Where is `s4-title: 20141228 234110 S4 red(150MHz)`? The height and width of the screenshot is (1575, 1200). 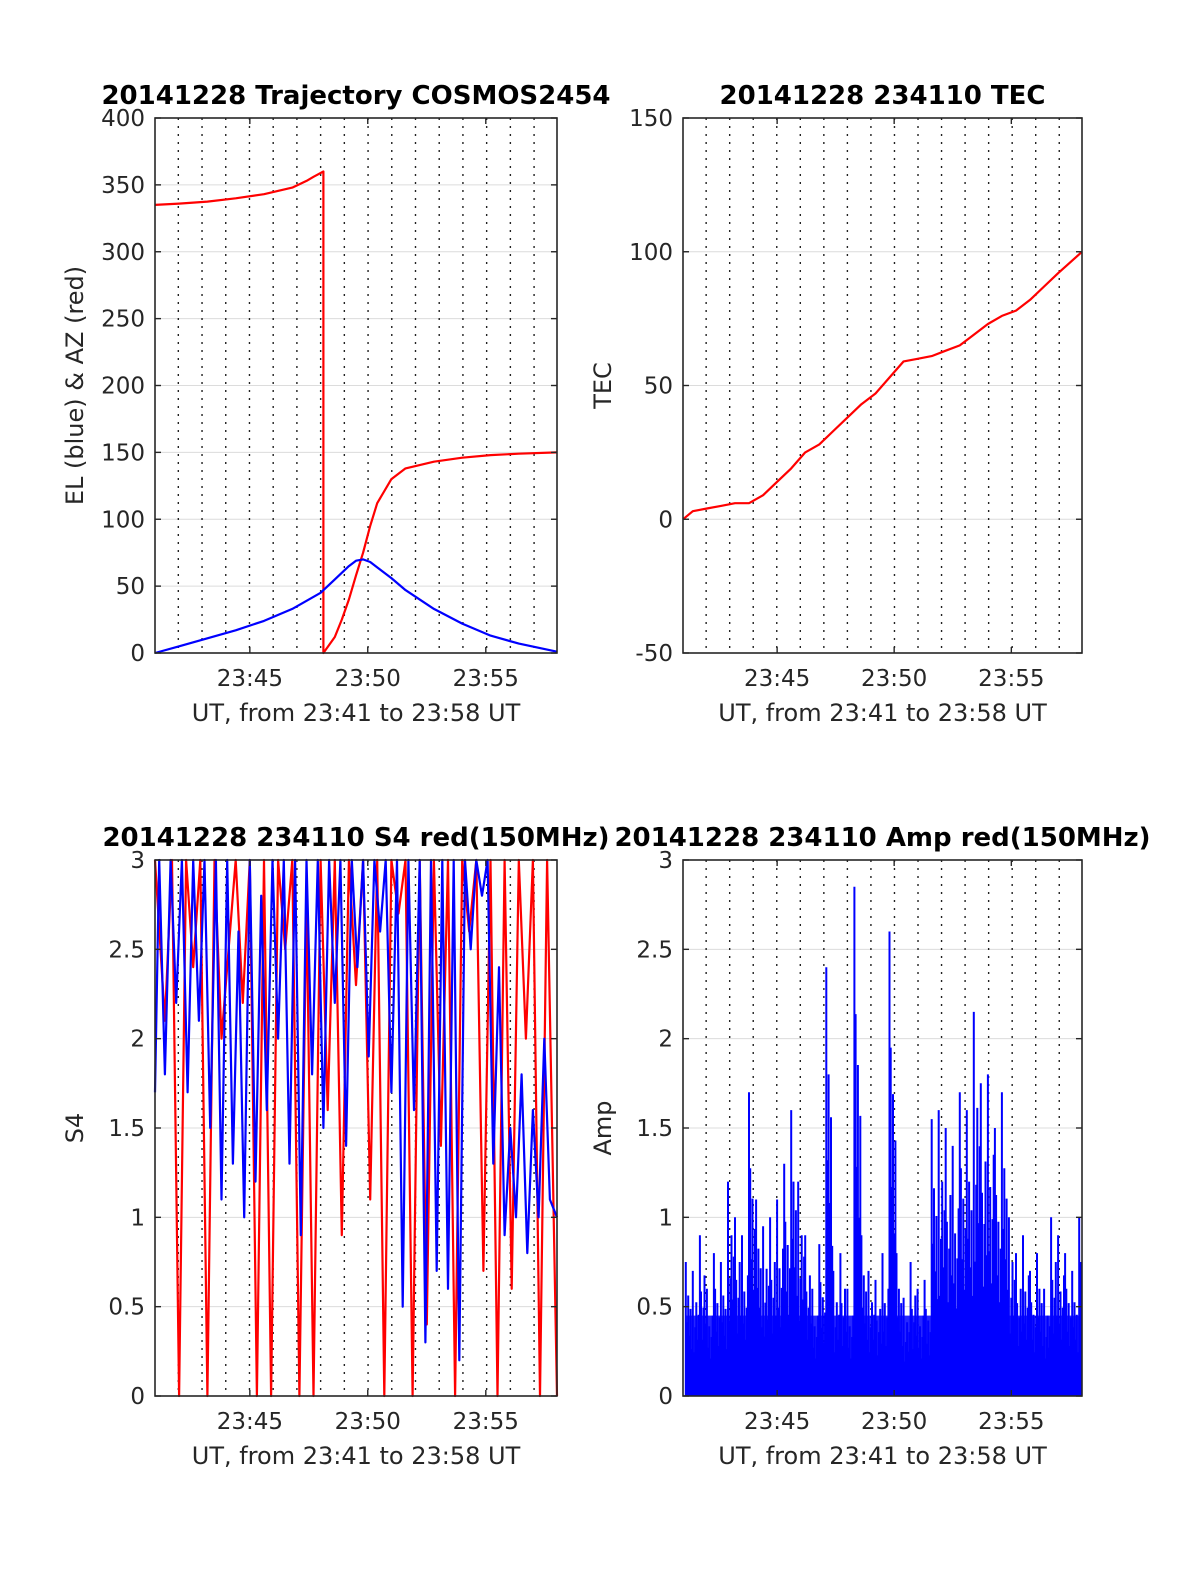
s4-title: 20141228 234110 S4 red(150MHz) is located at coordinates (355, 838).